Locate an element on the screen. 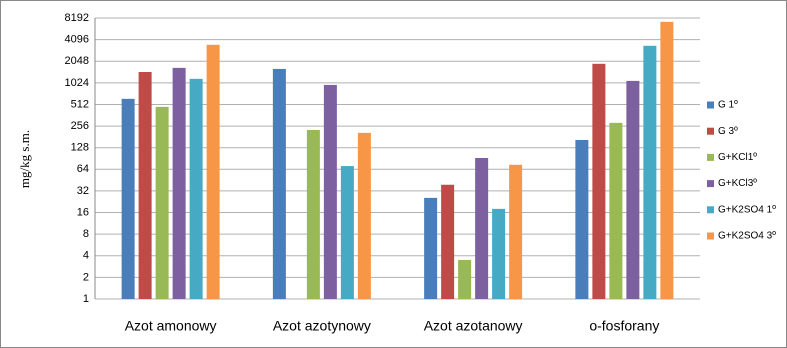 The image size is (787, 348). y-tick-label: 8 is located at coordinates (86, 234).